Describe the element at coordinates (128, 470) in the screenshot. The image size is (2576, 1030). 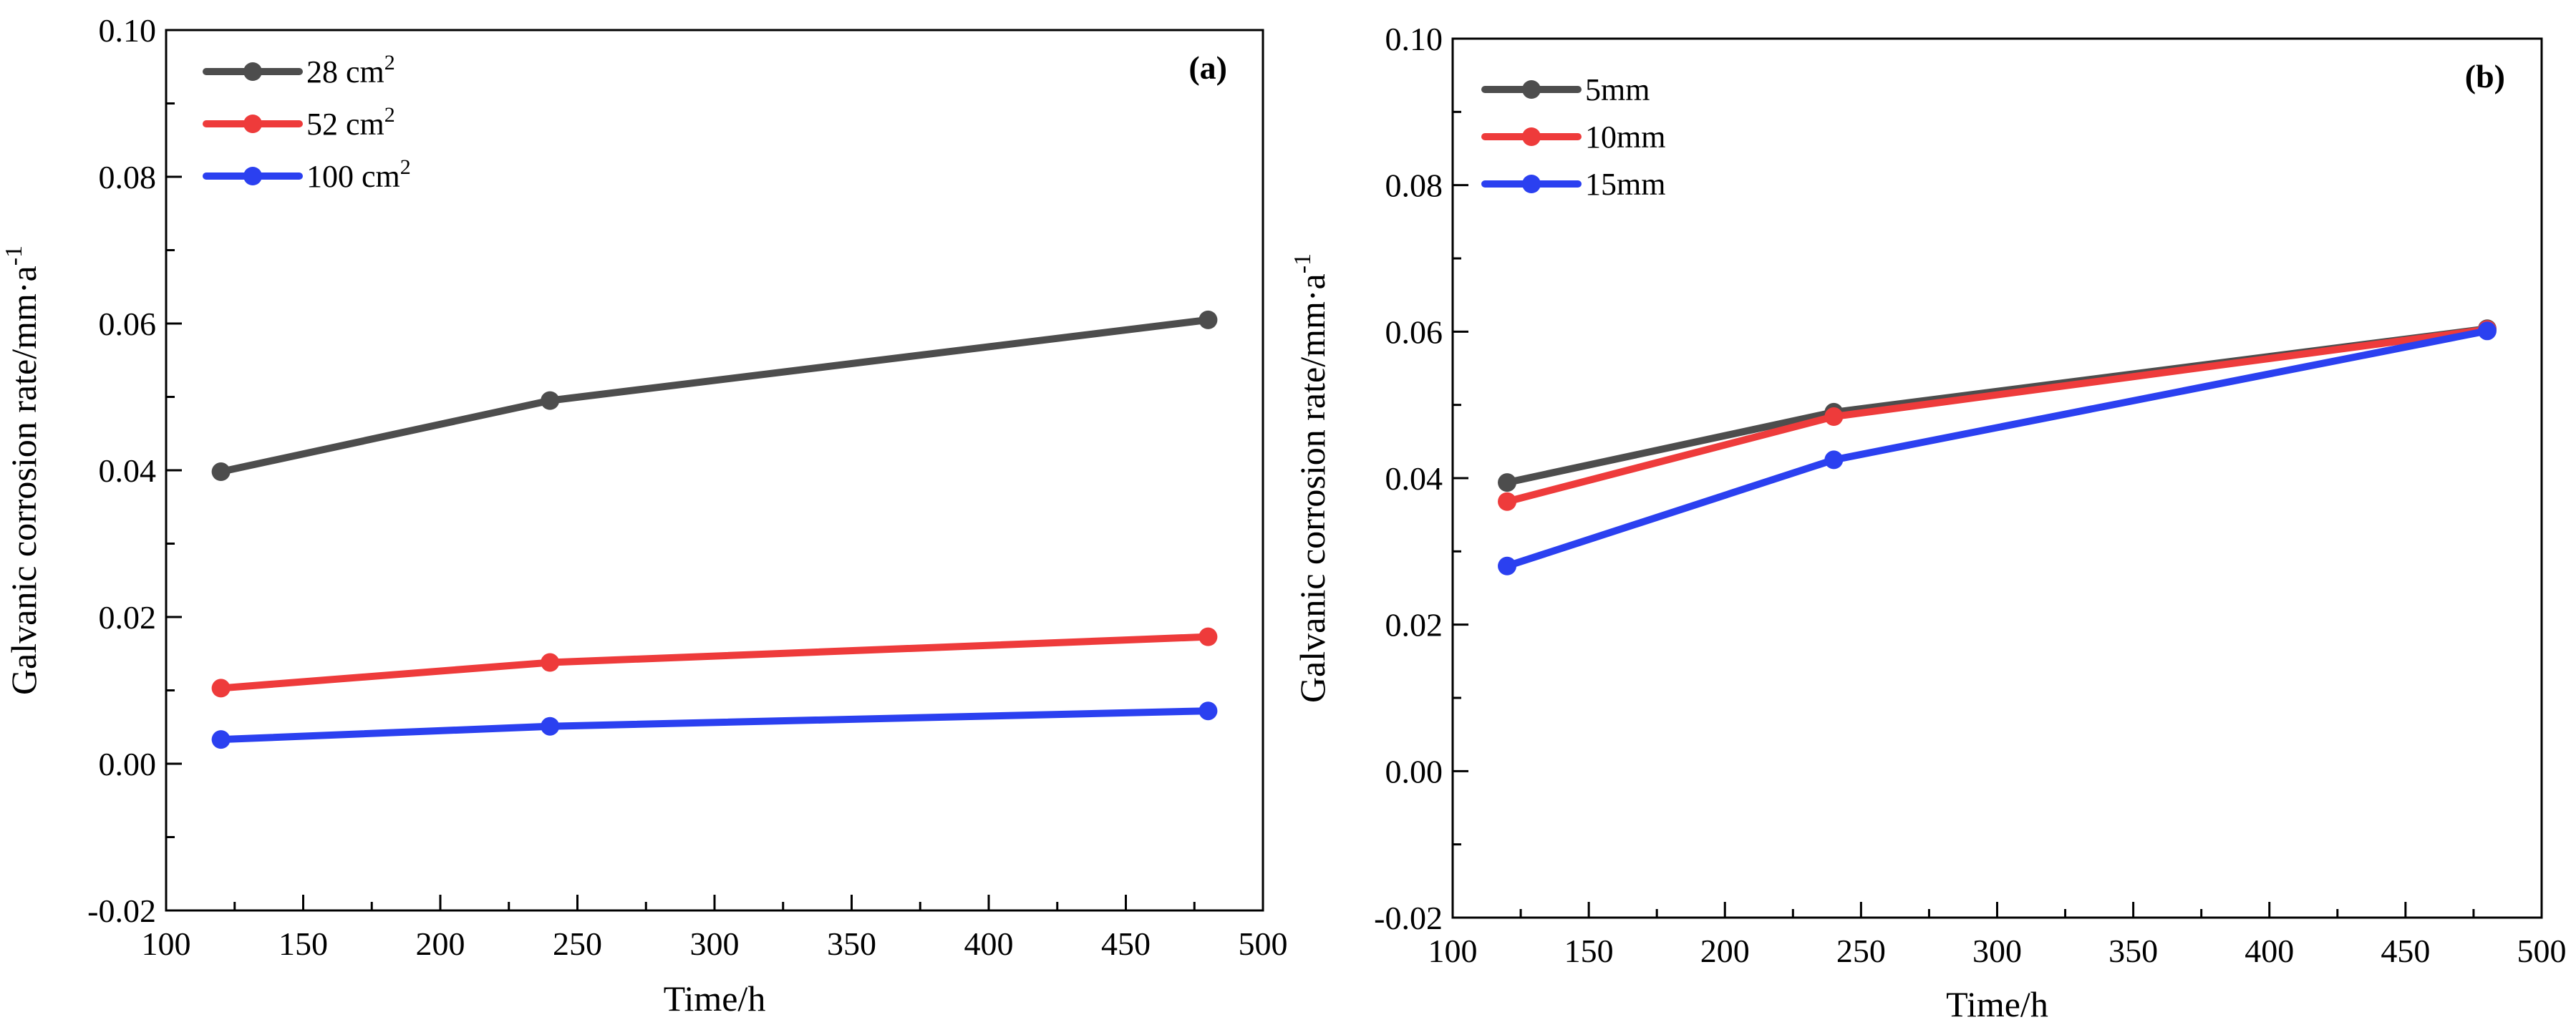
I see `y-tick-label-a: 0.04` at that location.